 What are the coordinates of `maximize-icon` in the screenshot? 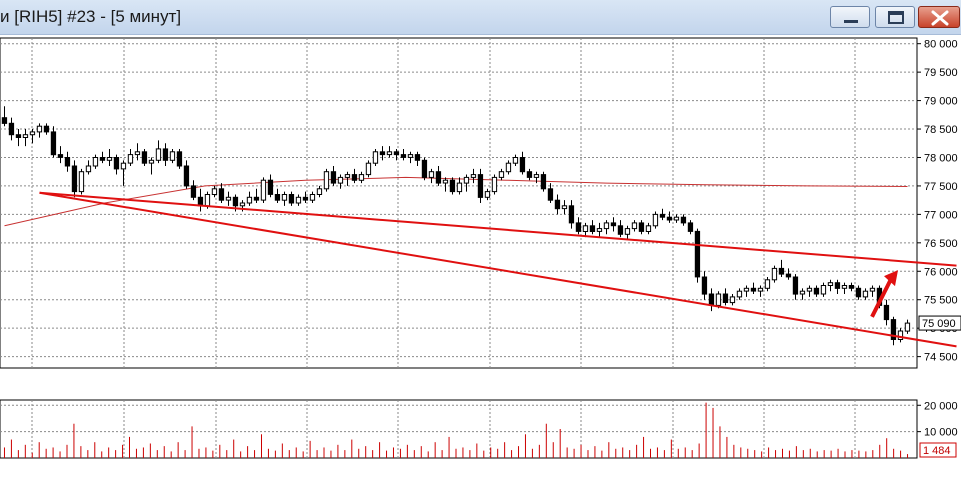 It's located at (896, 17).